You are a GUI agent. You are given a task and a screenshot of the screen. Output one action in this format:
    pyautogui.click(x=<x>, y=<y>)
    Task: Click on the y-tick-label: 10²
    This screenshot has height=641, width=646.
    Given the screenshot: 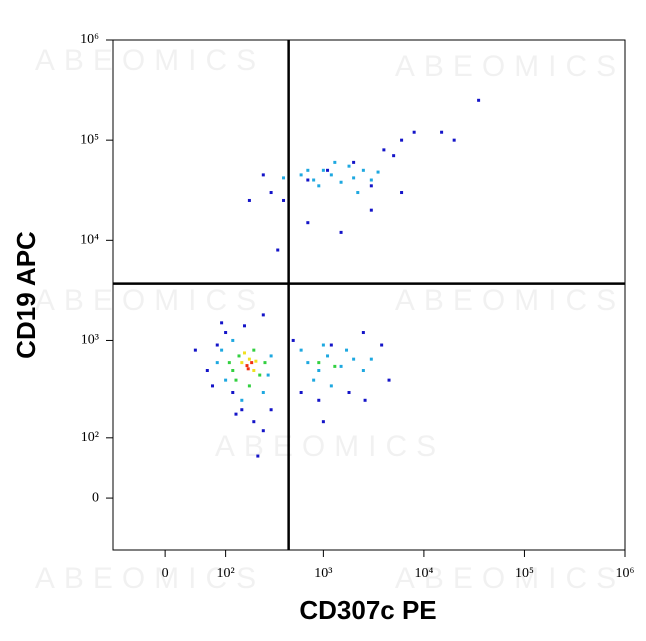 What is the action you would take?
    pyautogui.click(x=90, y=437)
    